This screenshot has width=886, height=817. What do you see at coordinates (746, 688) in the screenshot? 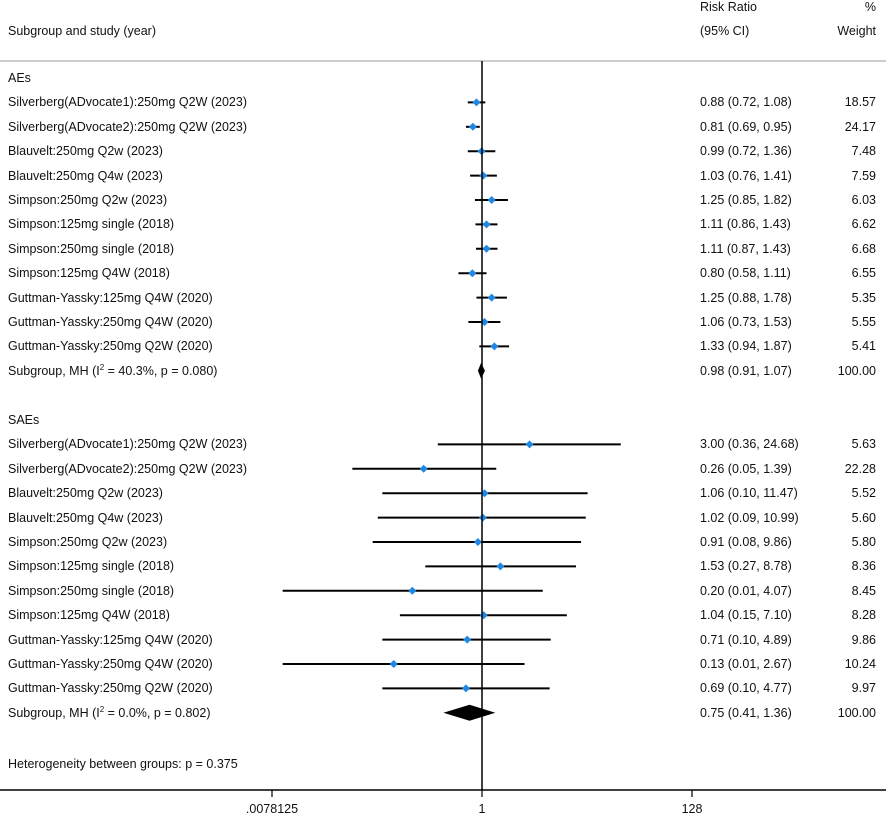
I see `study-risk-ratio-ci: 0.69 (0.10, 4.77)` at bounding box center [746, 688].